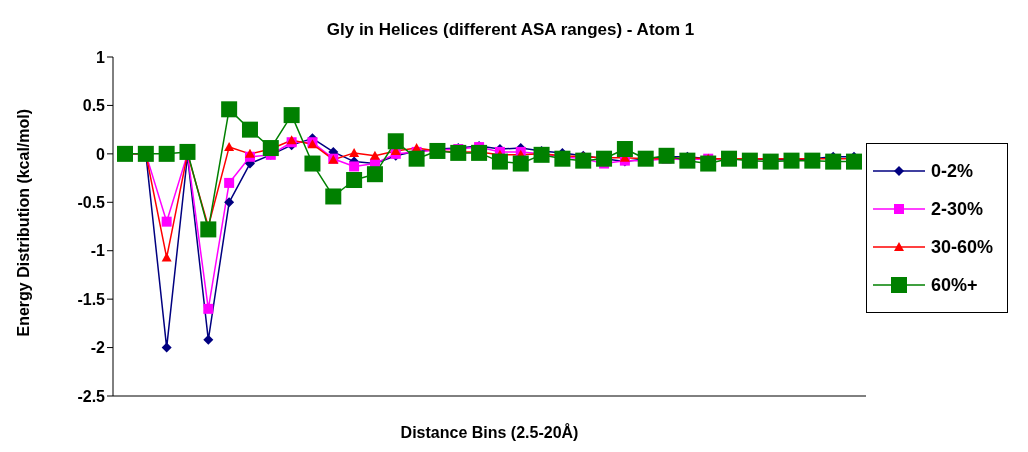  What do you see at coordinates (23, 222) in the screenshot?
I see `y-axis-title: Energy Distribution (kcal/mol)` at bounding box center [23, 222].